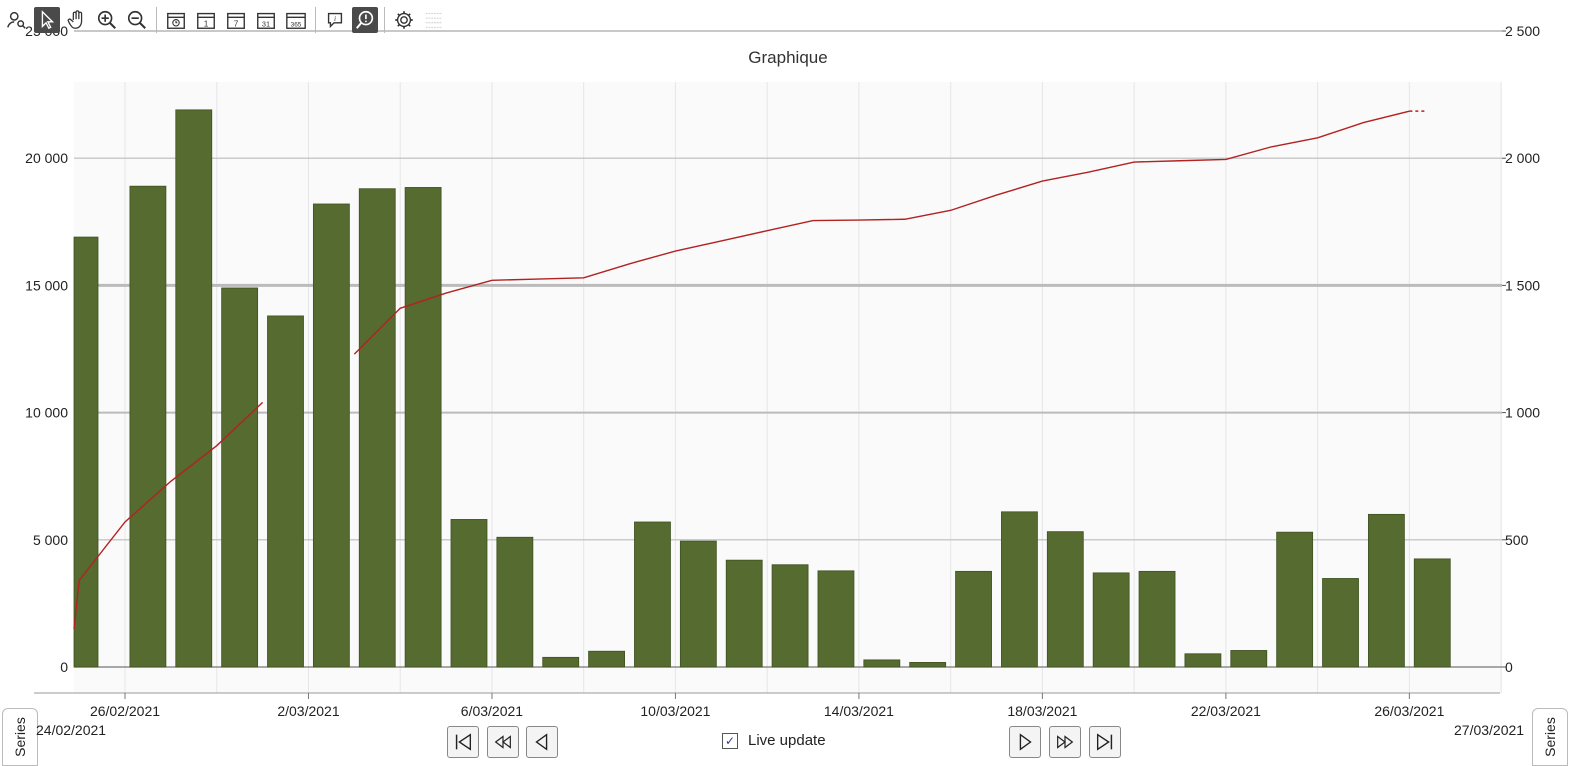 This screenshot has width=1576, height=766. I want to click on right-axis-tick-label: 500, so click(1517, 540).